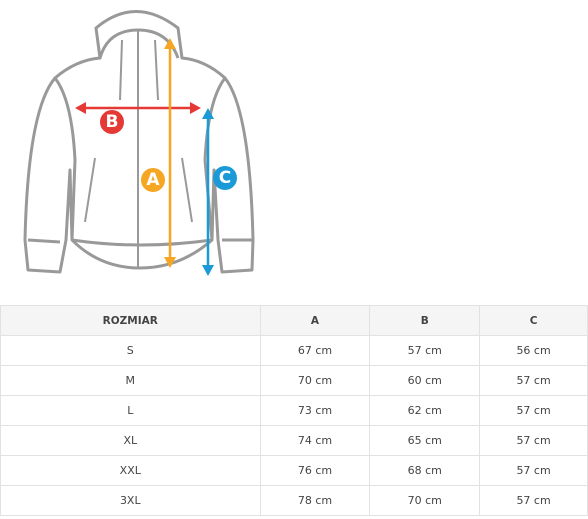 The image size is (588, 519). What do you see at coordinates (425, 380) in the screenshot?
I see `table-cell: 60 cm` at bounding box center [425, 380].